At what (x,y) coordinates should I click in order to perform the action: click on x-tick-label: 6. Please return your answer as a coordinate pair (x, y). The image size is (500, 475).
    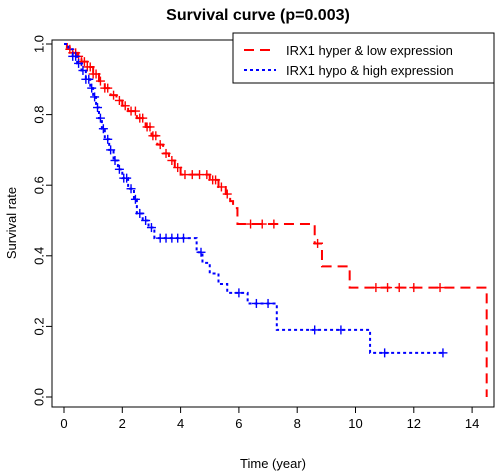
    Looking at the image, I should click on (238, 423).